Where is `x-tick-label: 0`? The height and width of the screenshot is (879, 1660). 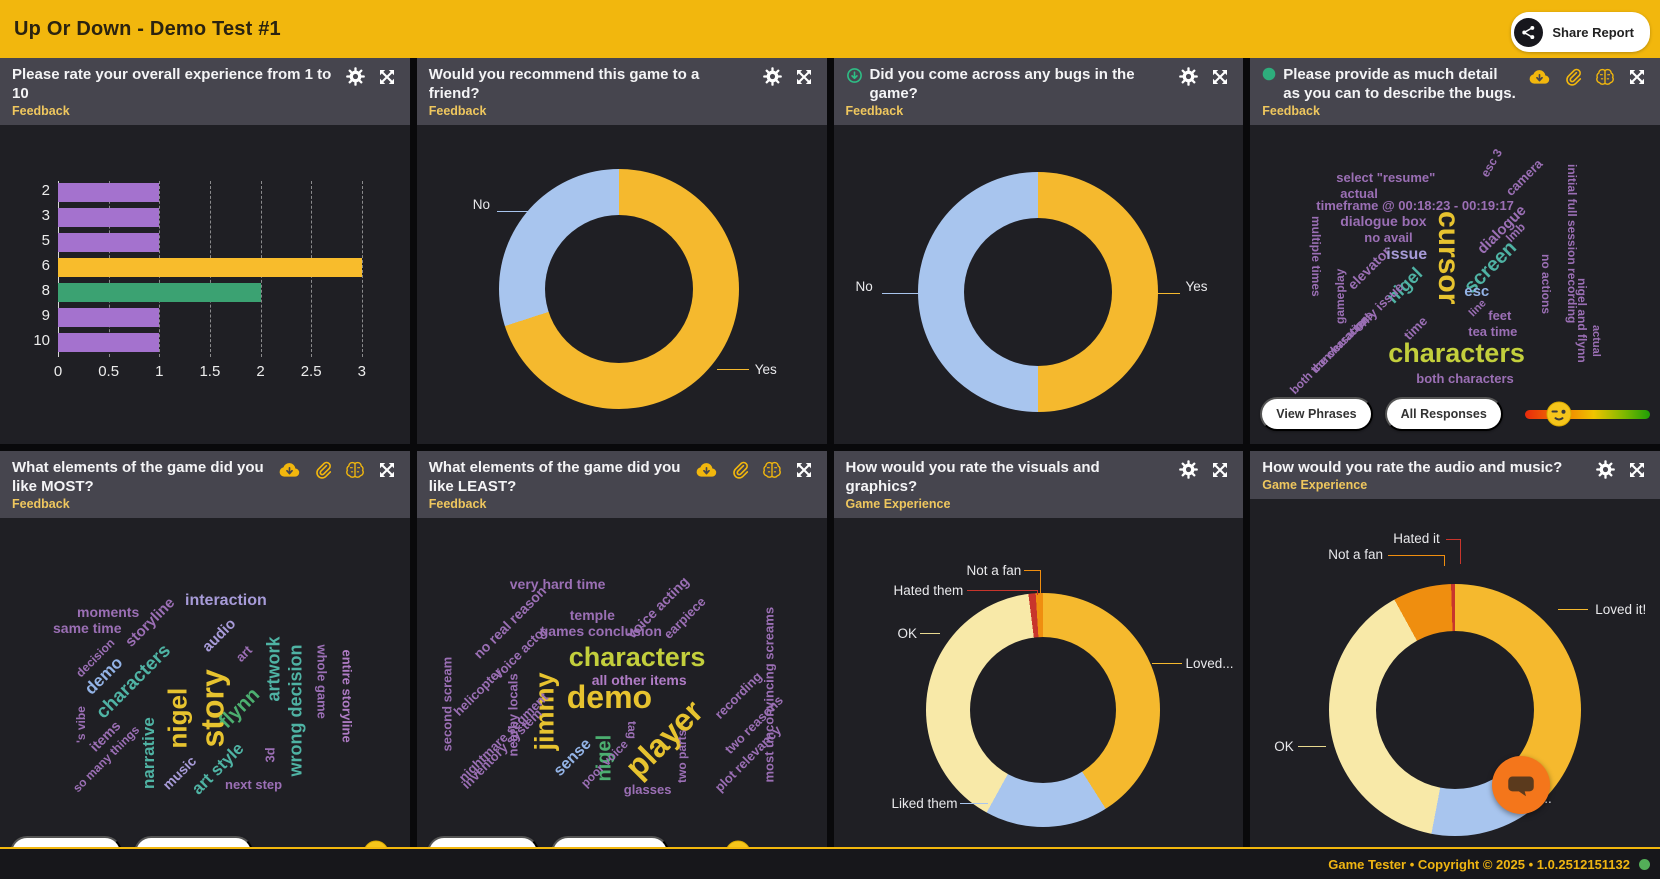
x-tick-label: 0 is located at coordinates (58, 371).